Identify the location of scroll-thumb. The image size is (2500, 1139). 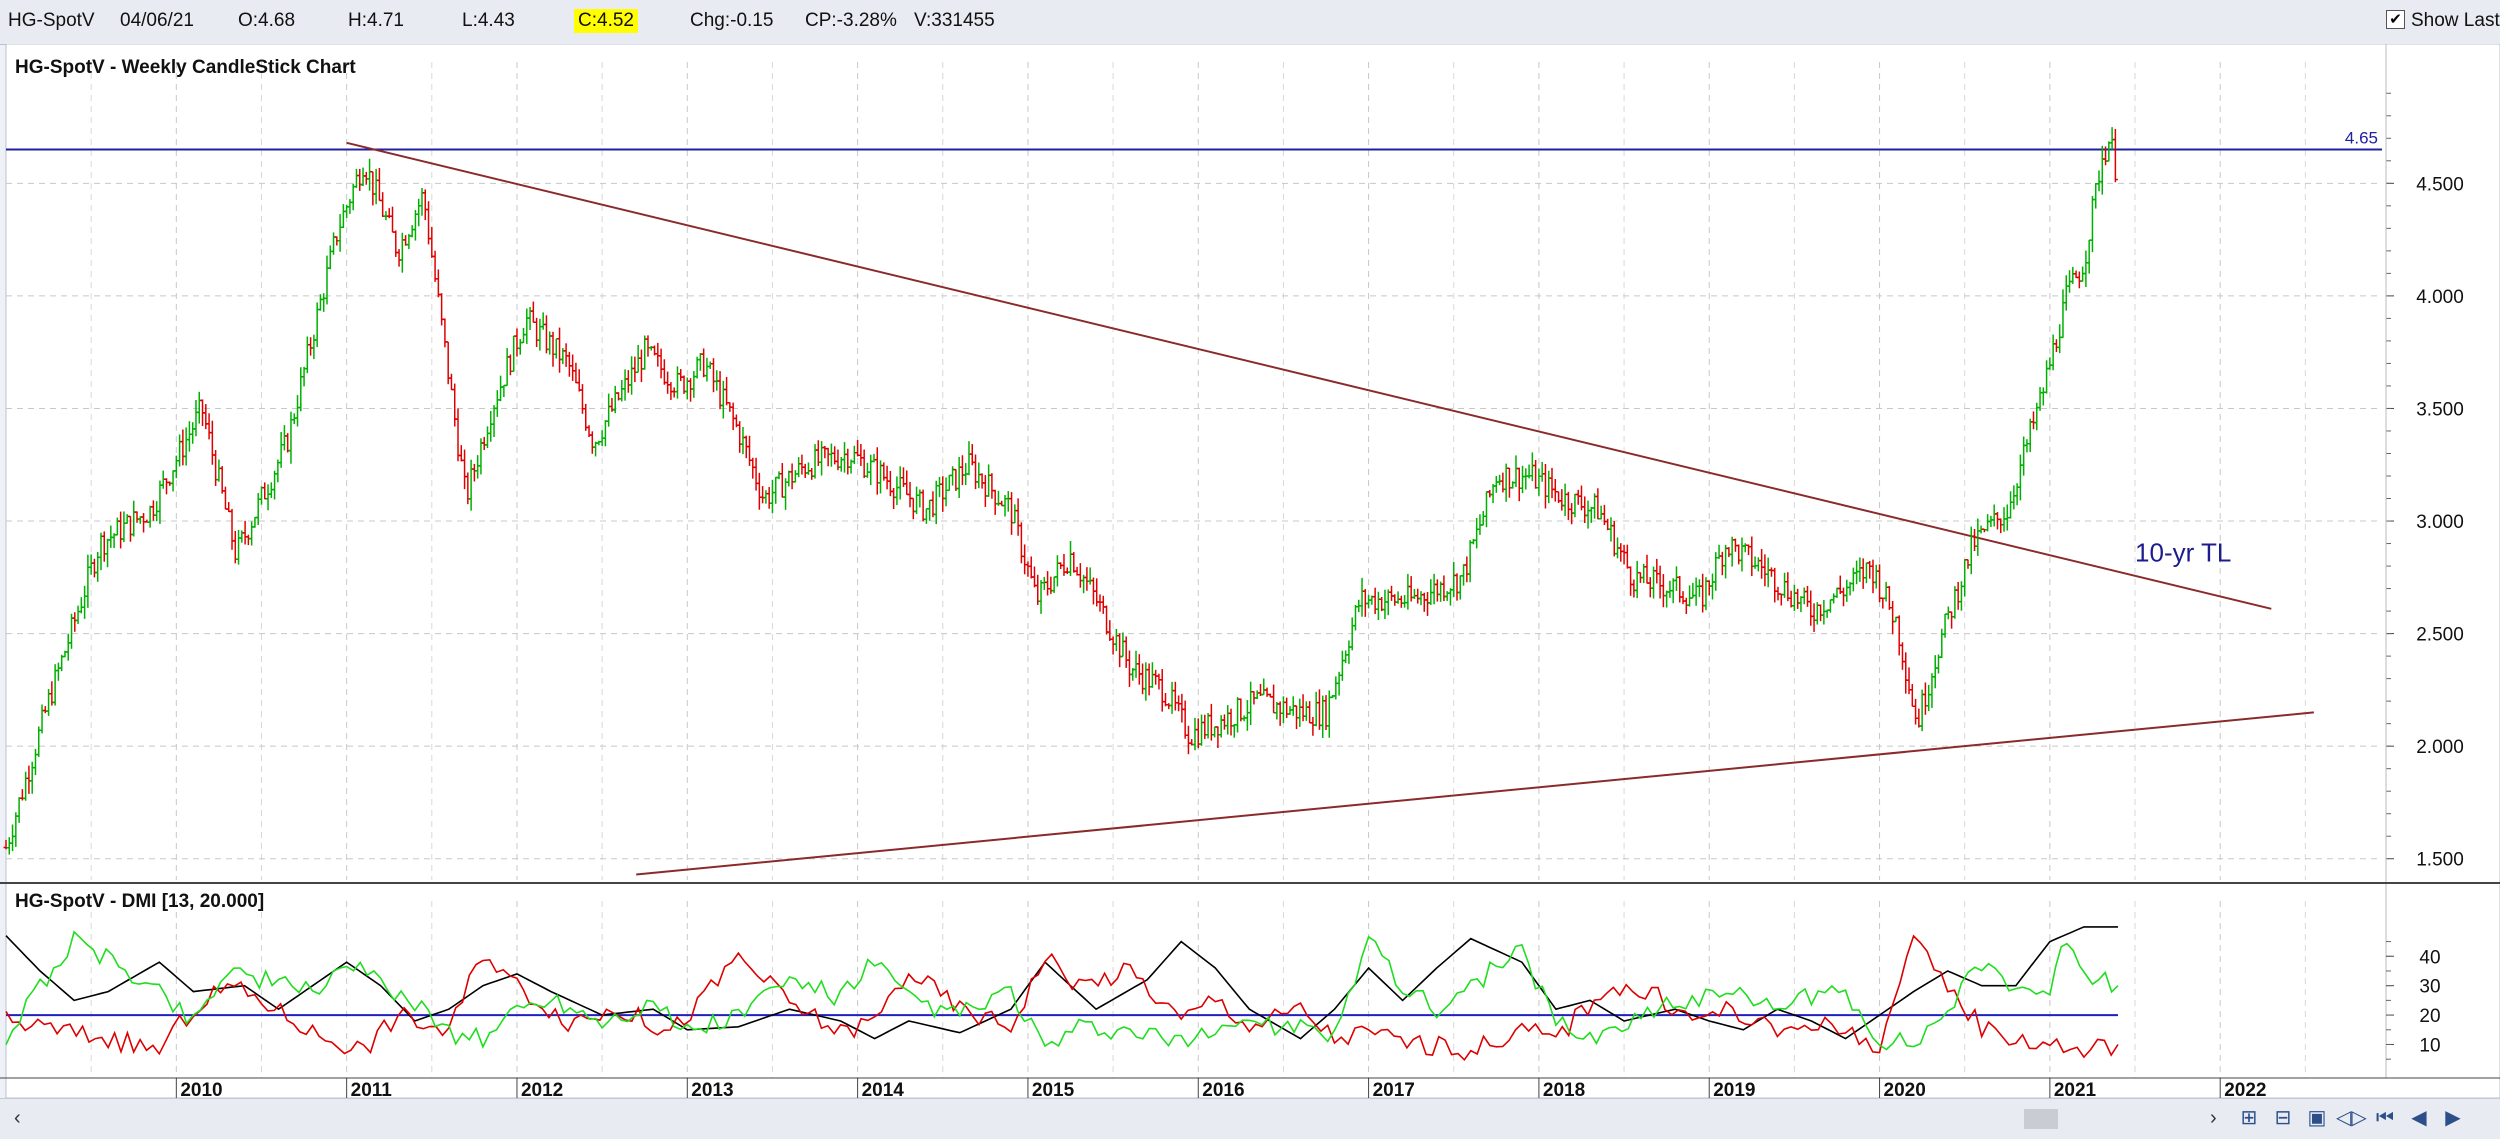
(2041, 1119).